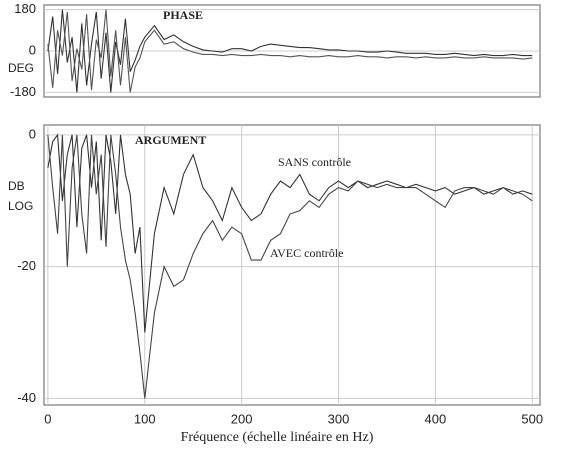 The image size is (562, 449). What do you see at coordinates (339, 418) in the screenshot?
I see `x-tick-label: 300` at bounding box center [339, 418].